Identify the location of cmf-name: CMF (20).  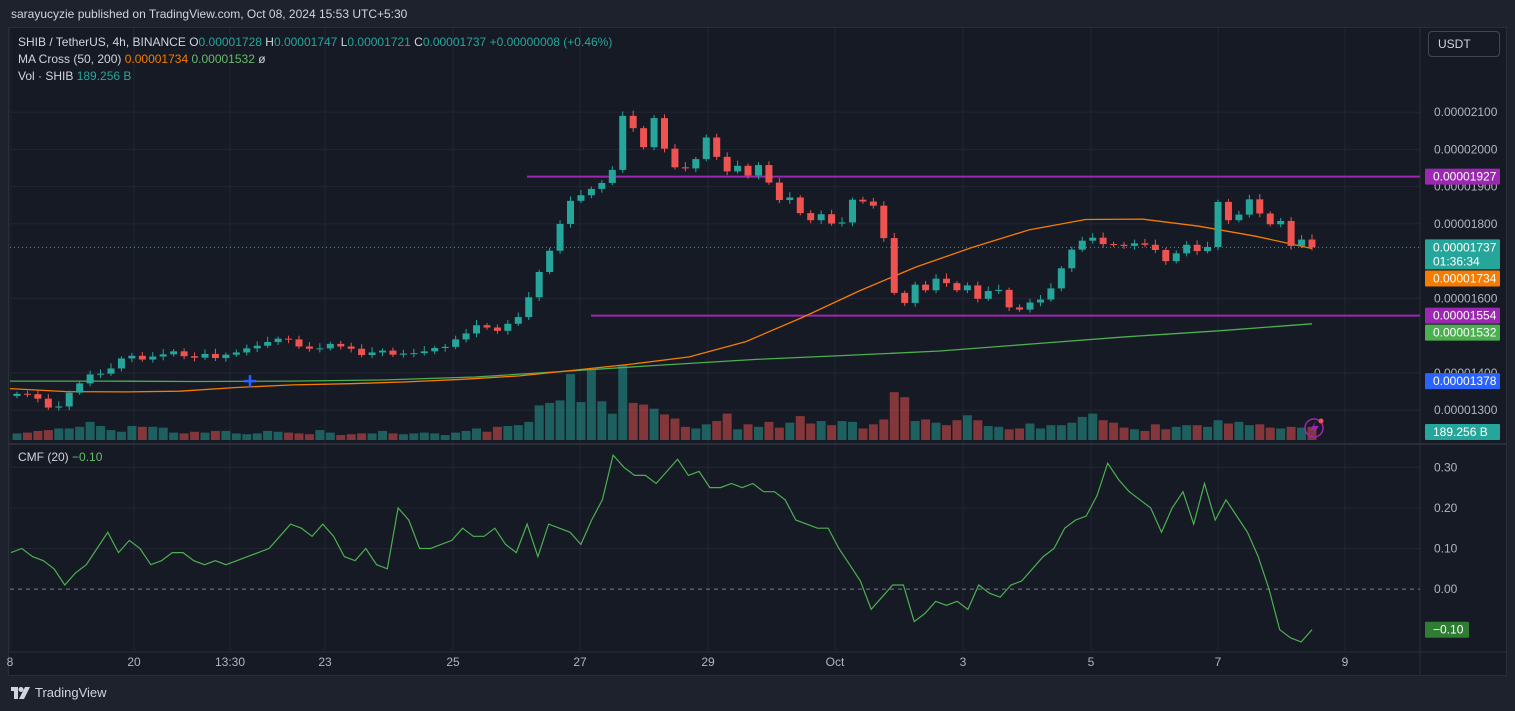
(43, 457).